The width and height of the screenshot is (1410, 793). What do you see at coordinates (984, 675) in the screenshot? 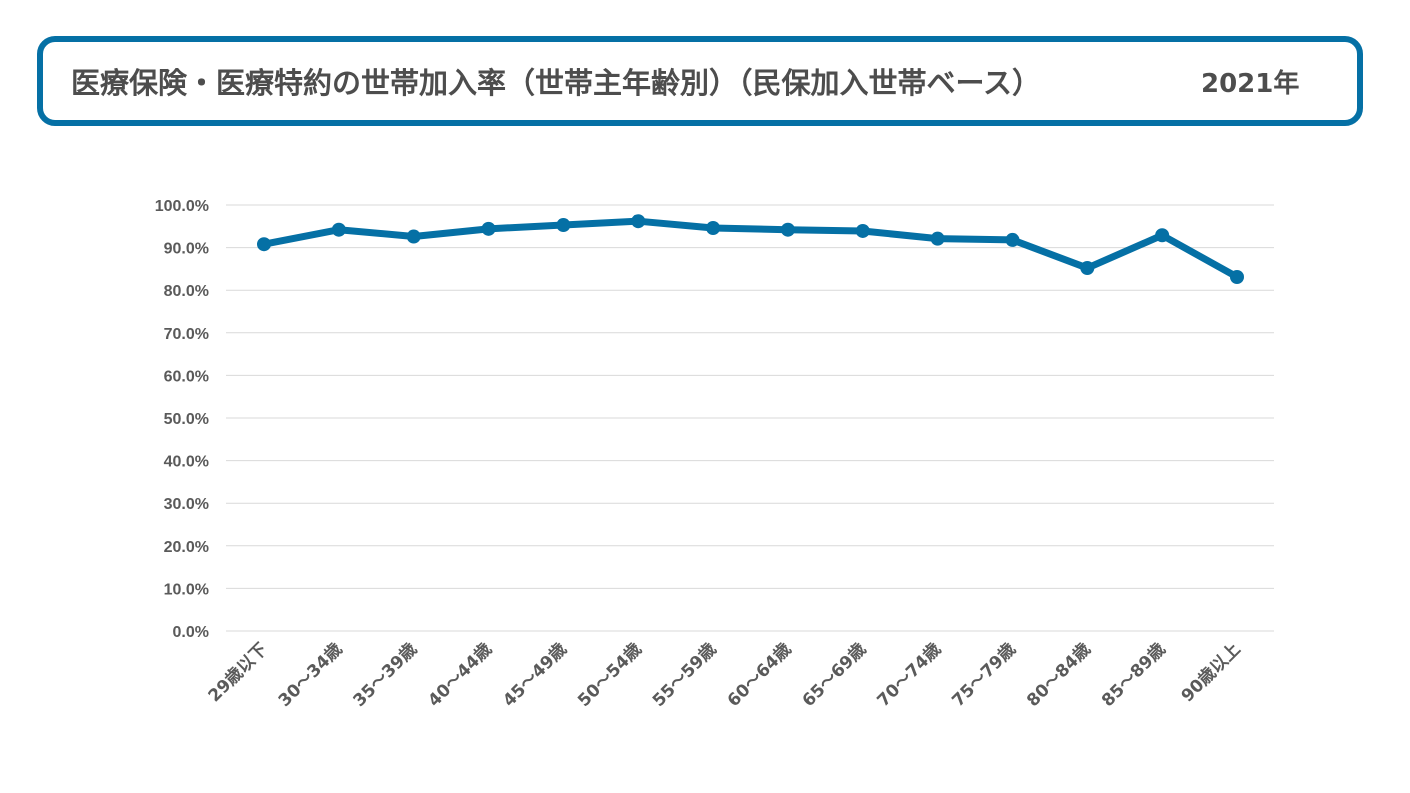
I see `x-tick-label: 75～79歳` at bounding box center [984, 675].